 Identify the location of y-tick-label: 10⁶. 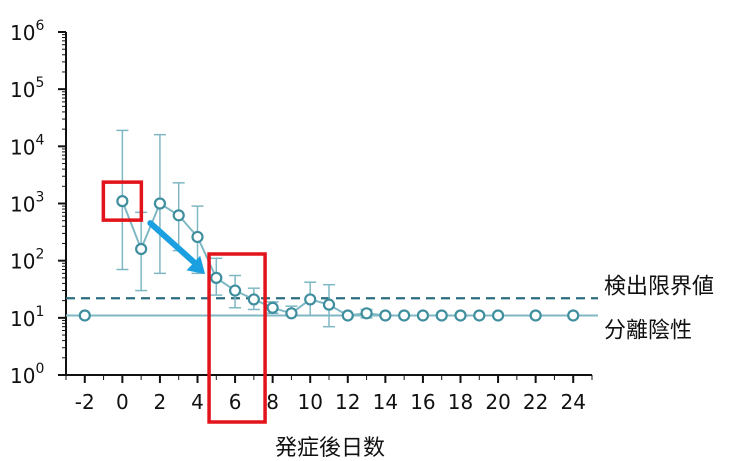
(27, 31).